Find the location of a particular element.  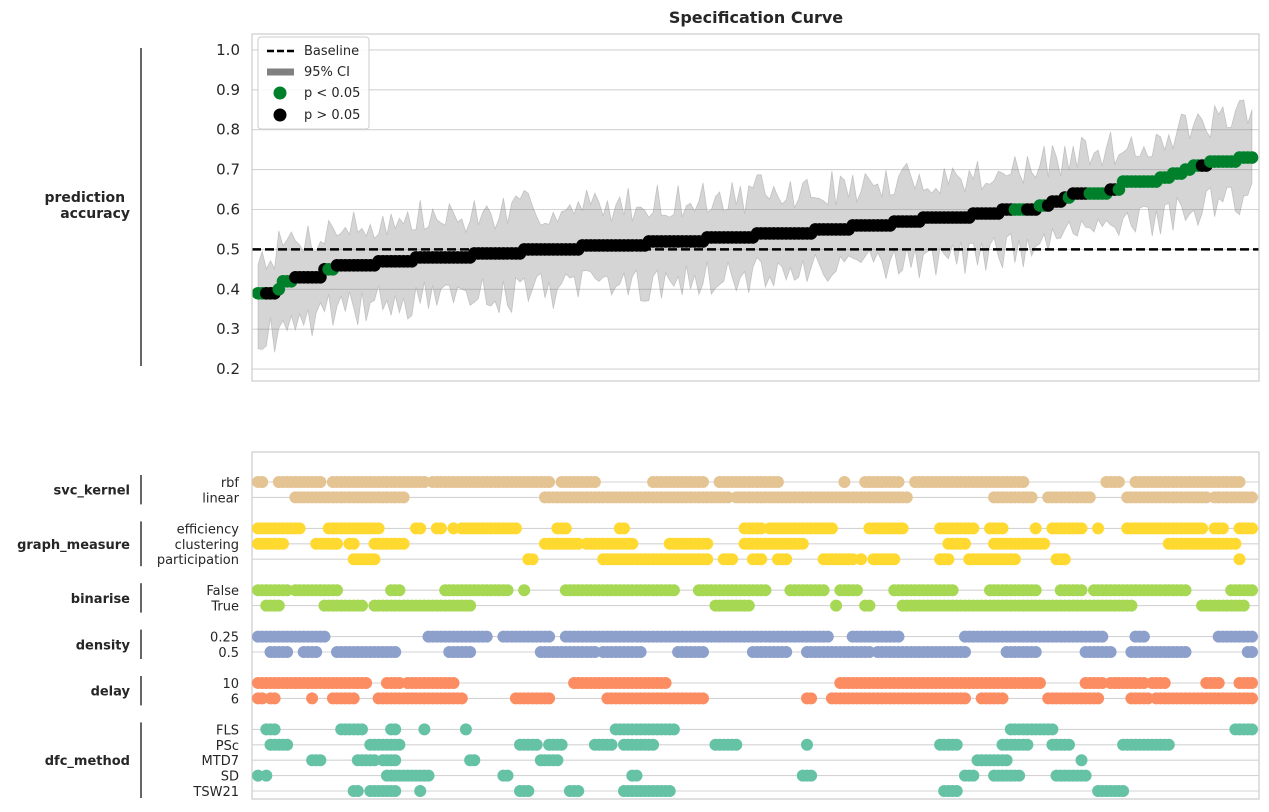

matrix-level-label: rbf is located at coordinates (230, 483).